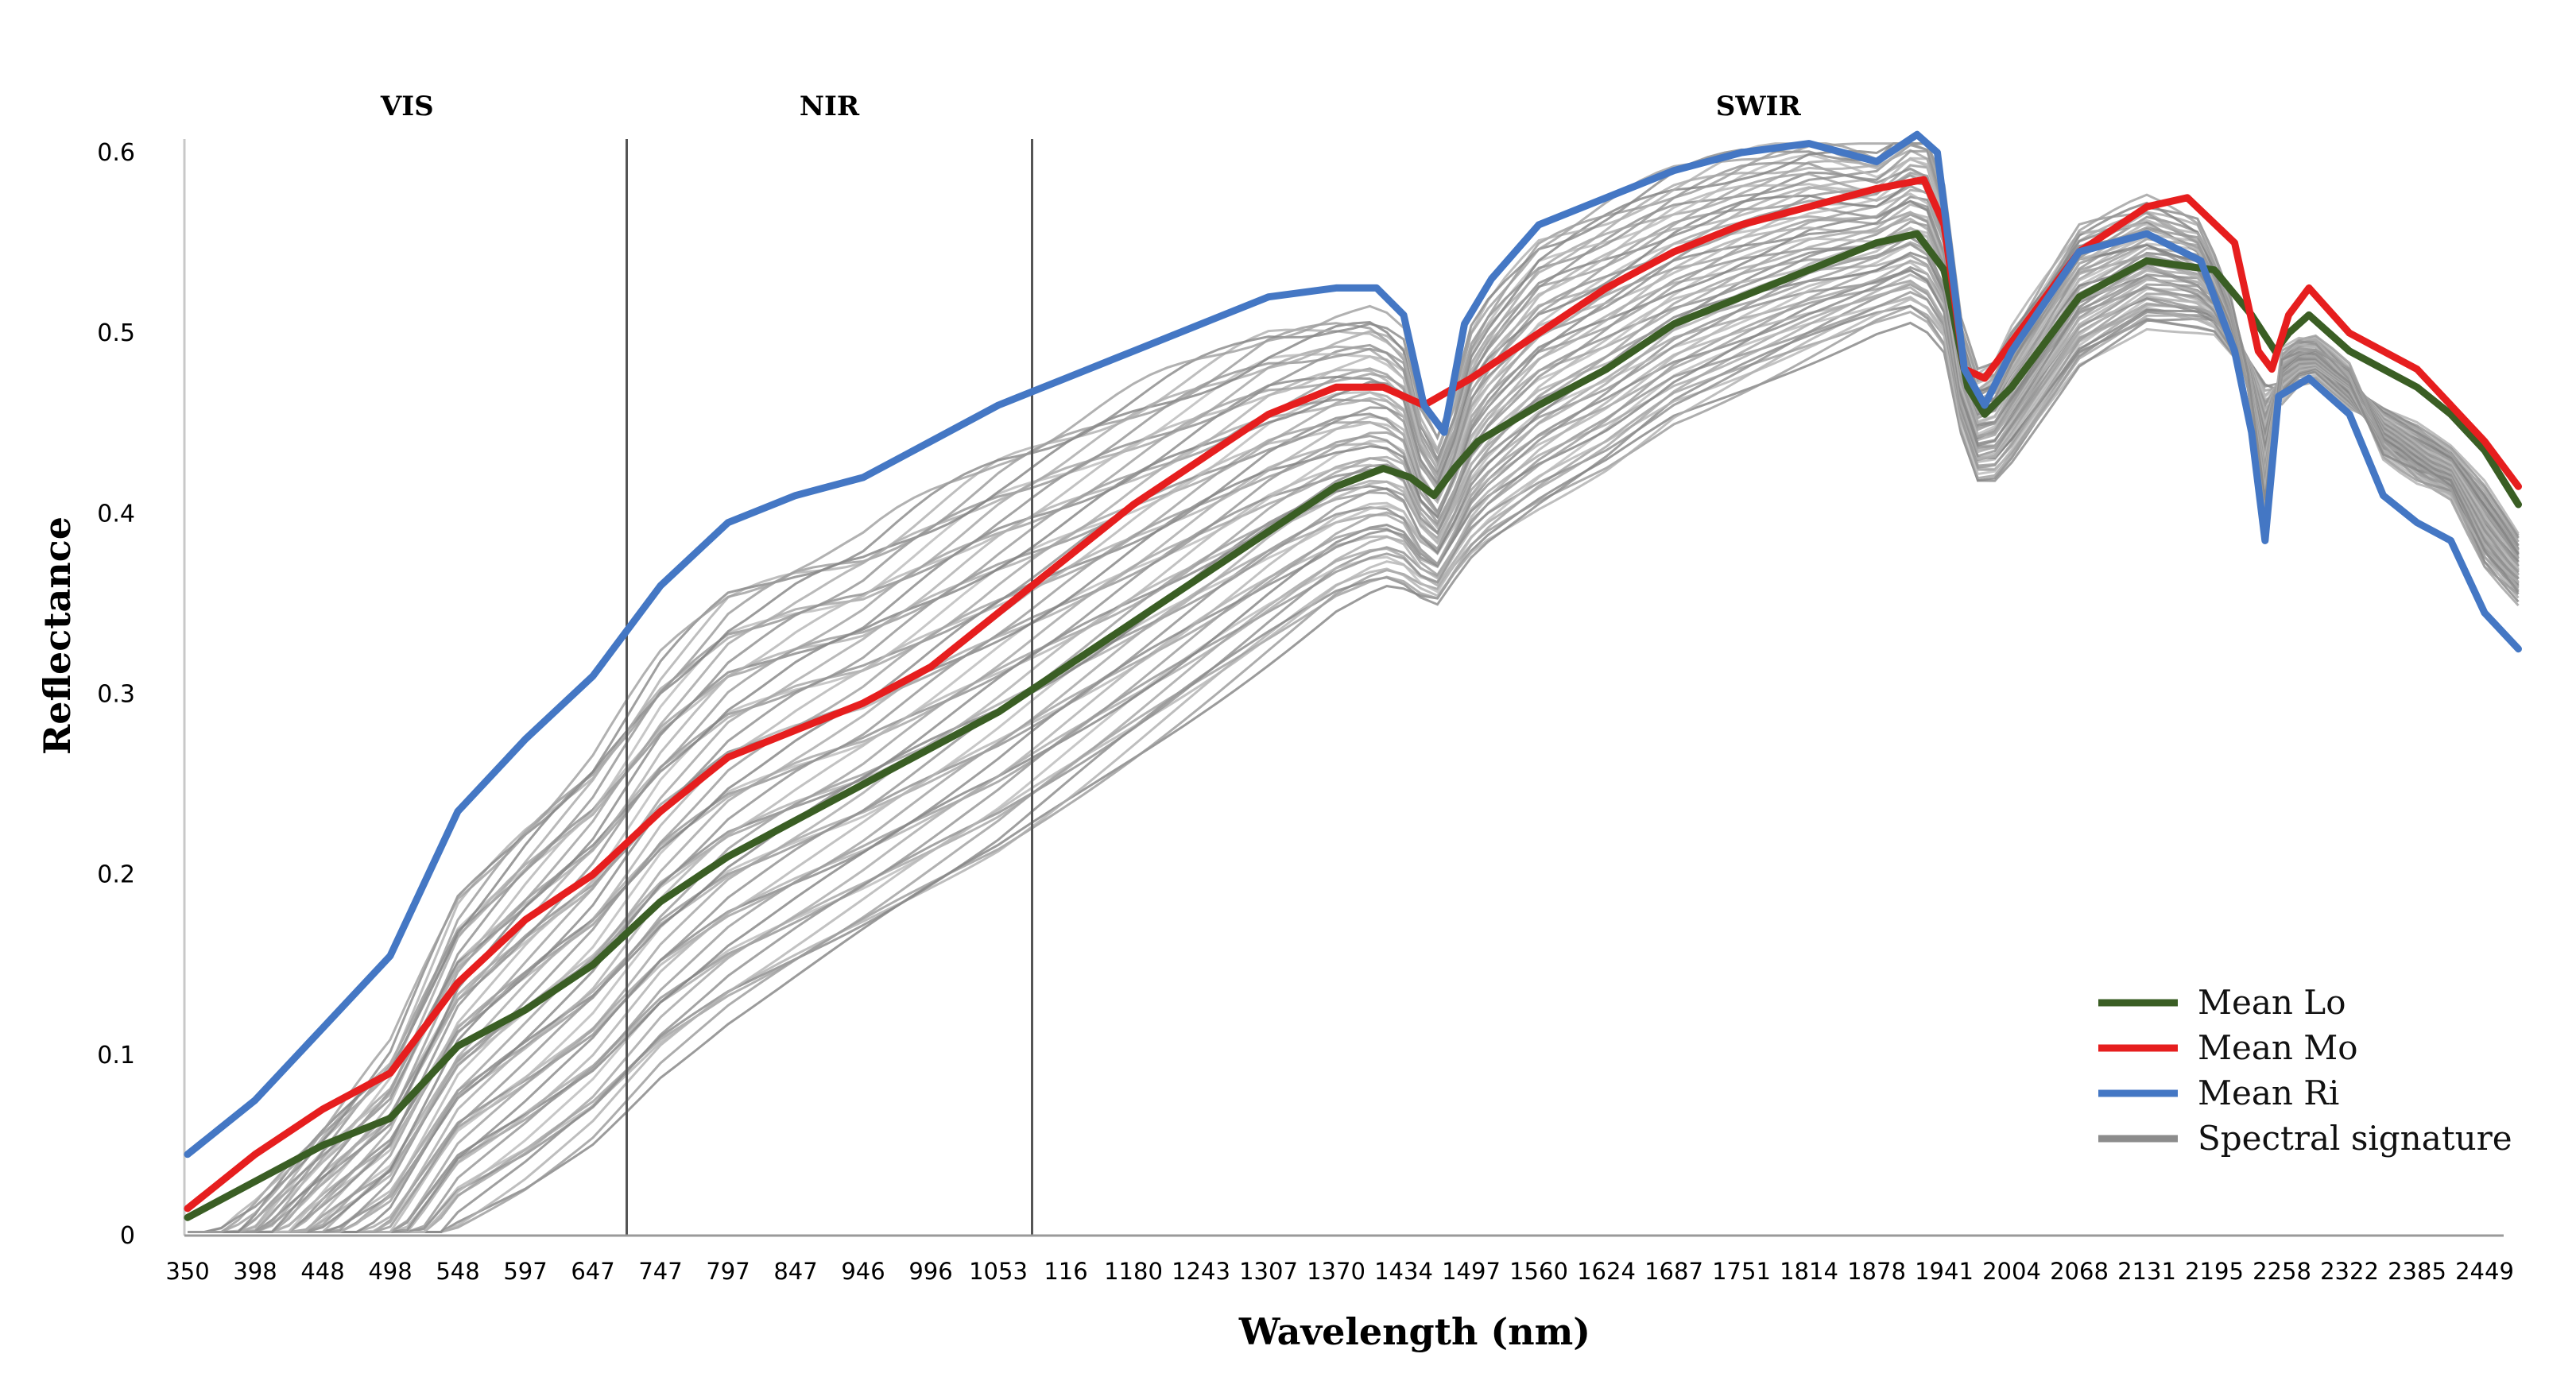 Image resolution: width=2576 pixels, height=1377 pixels. What do you see at coordinates (863, 1271) in the screenshot?
I see `x-tick-label: 946` at bounding box center [863, 1271].